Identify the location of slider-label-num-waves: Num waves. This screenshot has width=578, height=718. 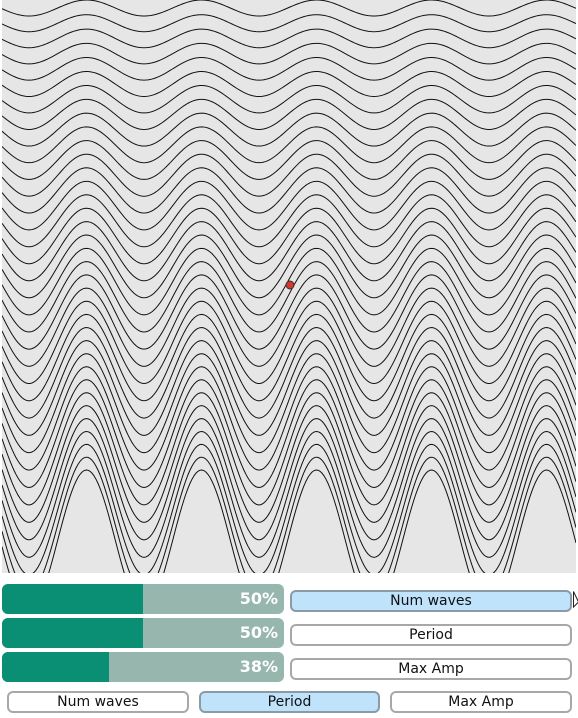
(431, 601).